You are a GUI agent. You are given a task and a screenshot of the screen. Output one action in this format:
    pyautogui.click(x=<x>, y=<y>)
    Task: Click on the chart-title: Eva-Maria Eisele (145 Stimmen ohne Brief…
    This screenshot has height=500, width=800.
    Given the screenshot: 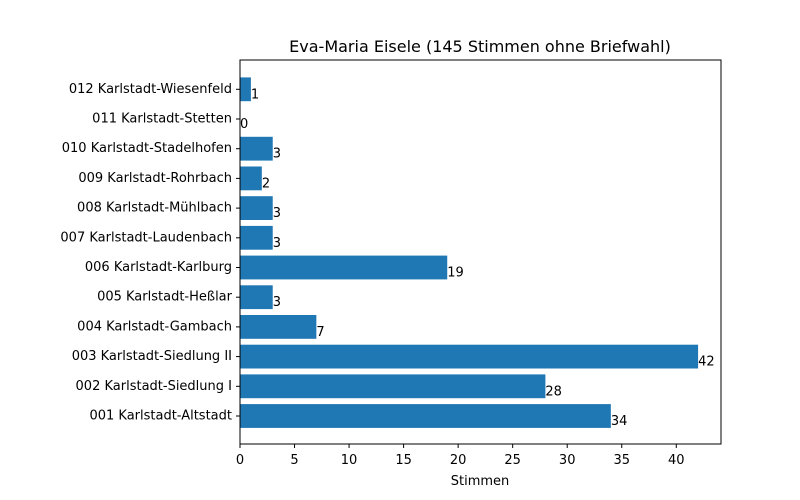 What is the action you would take?
    pyautogui.click(x=480, y=46)
    